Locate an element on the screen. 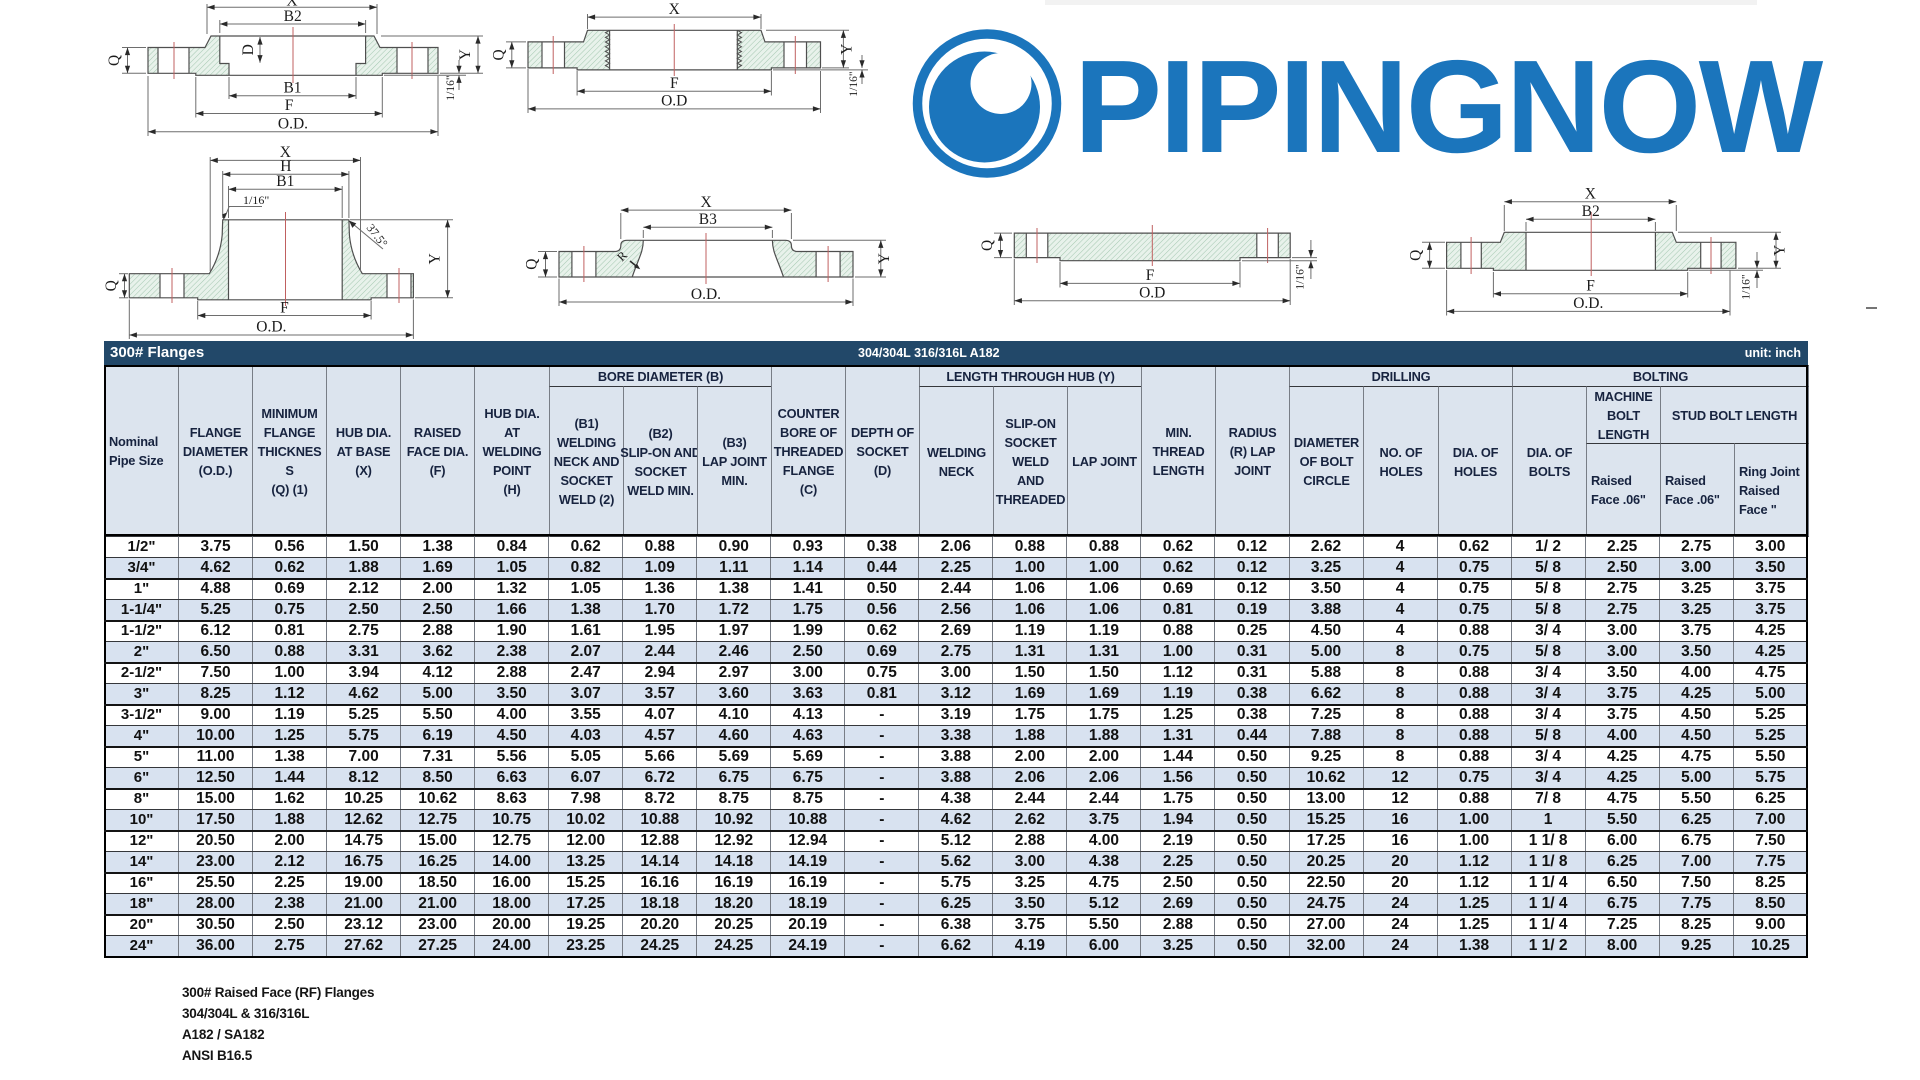 This screenshot has width=1920, height=1080. svg-text: 37.5° is located at coordinates (377, 235).